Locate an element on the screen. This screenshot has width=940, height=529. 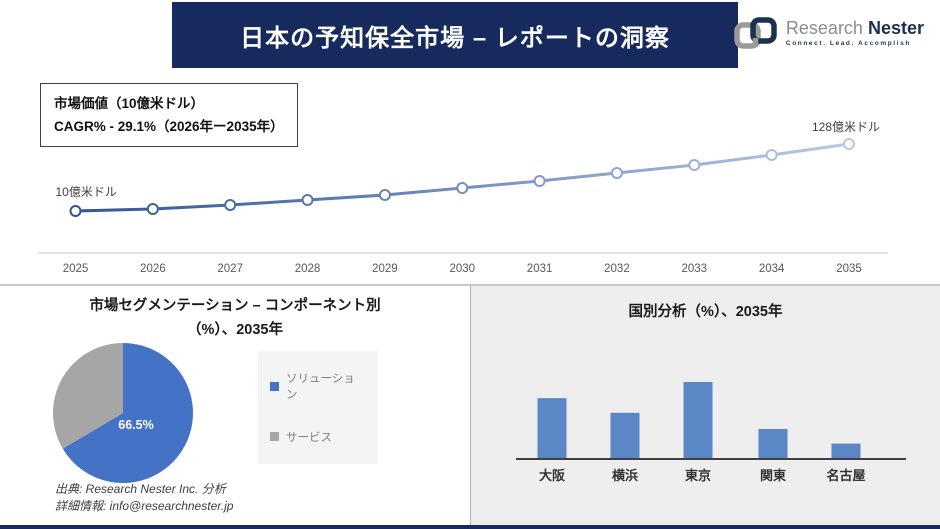
market-value-label: 市場価値（10億米ドル） is located at coordinates (129, 103).